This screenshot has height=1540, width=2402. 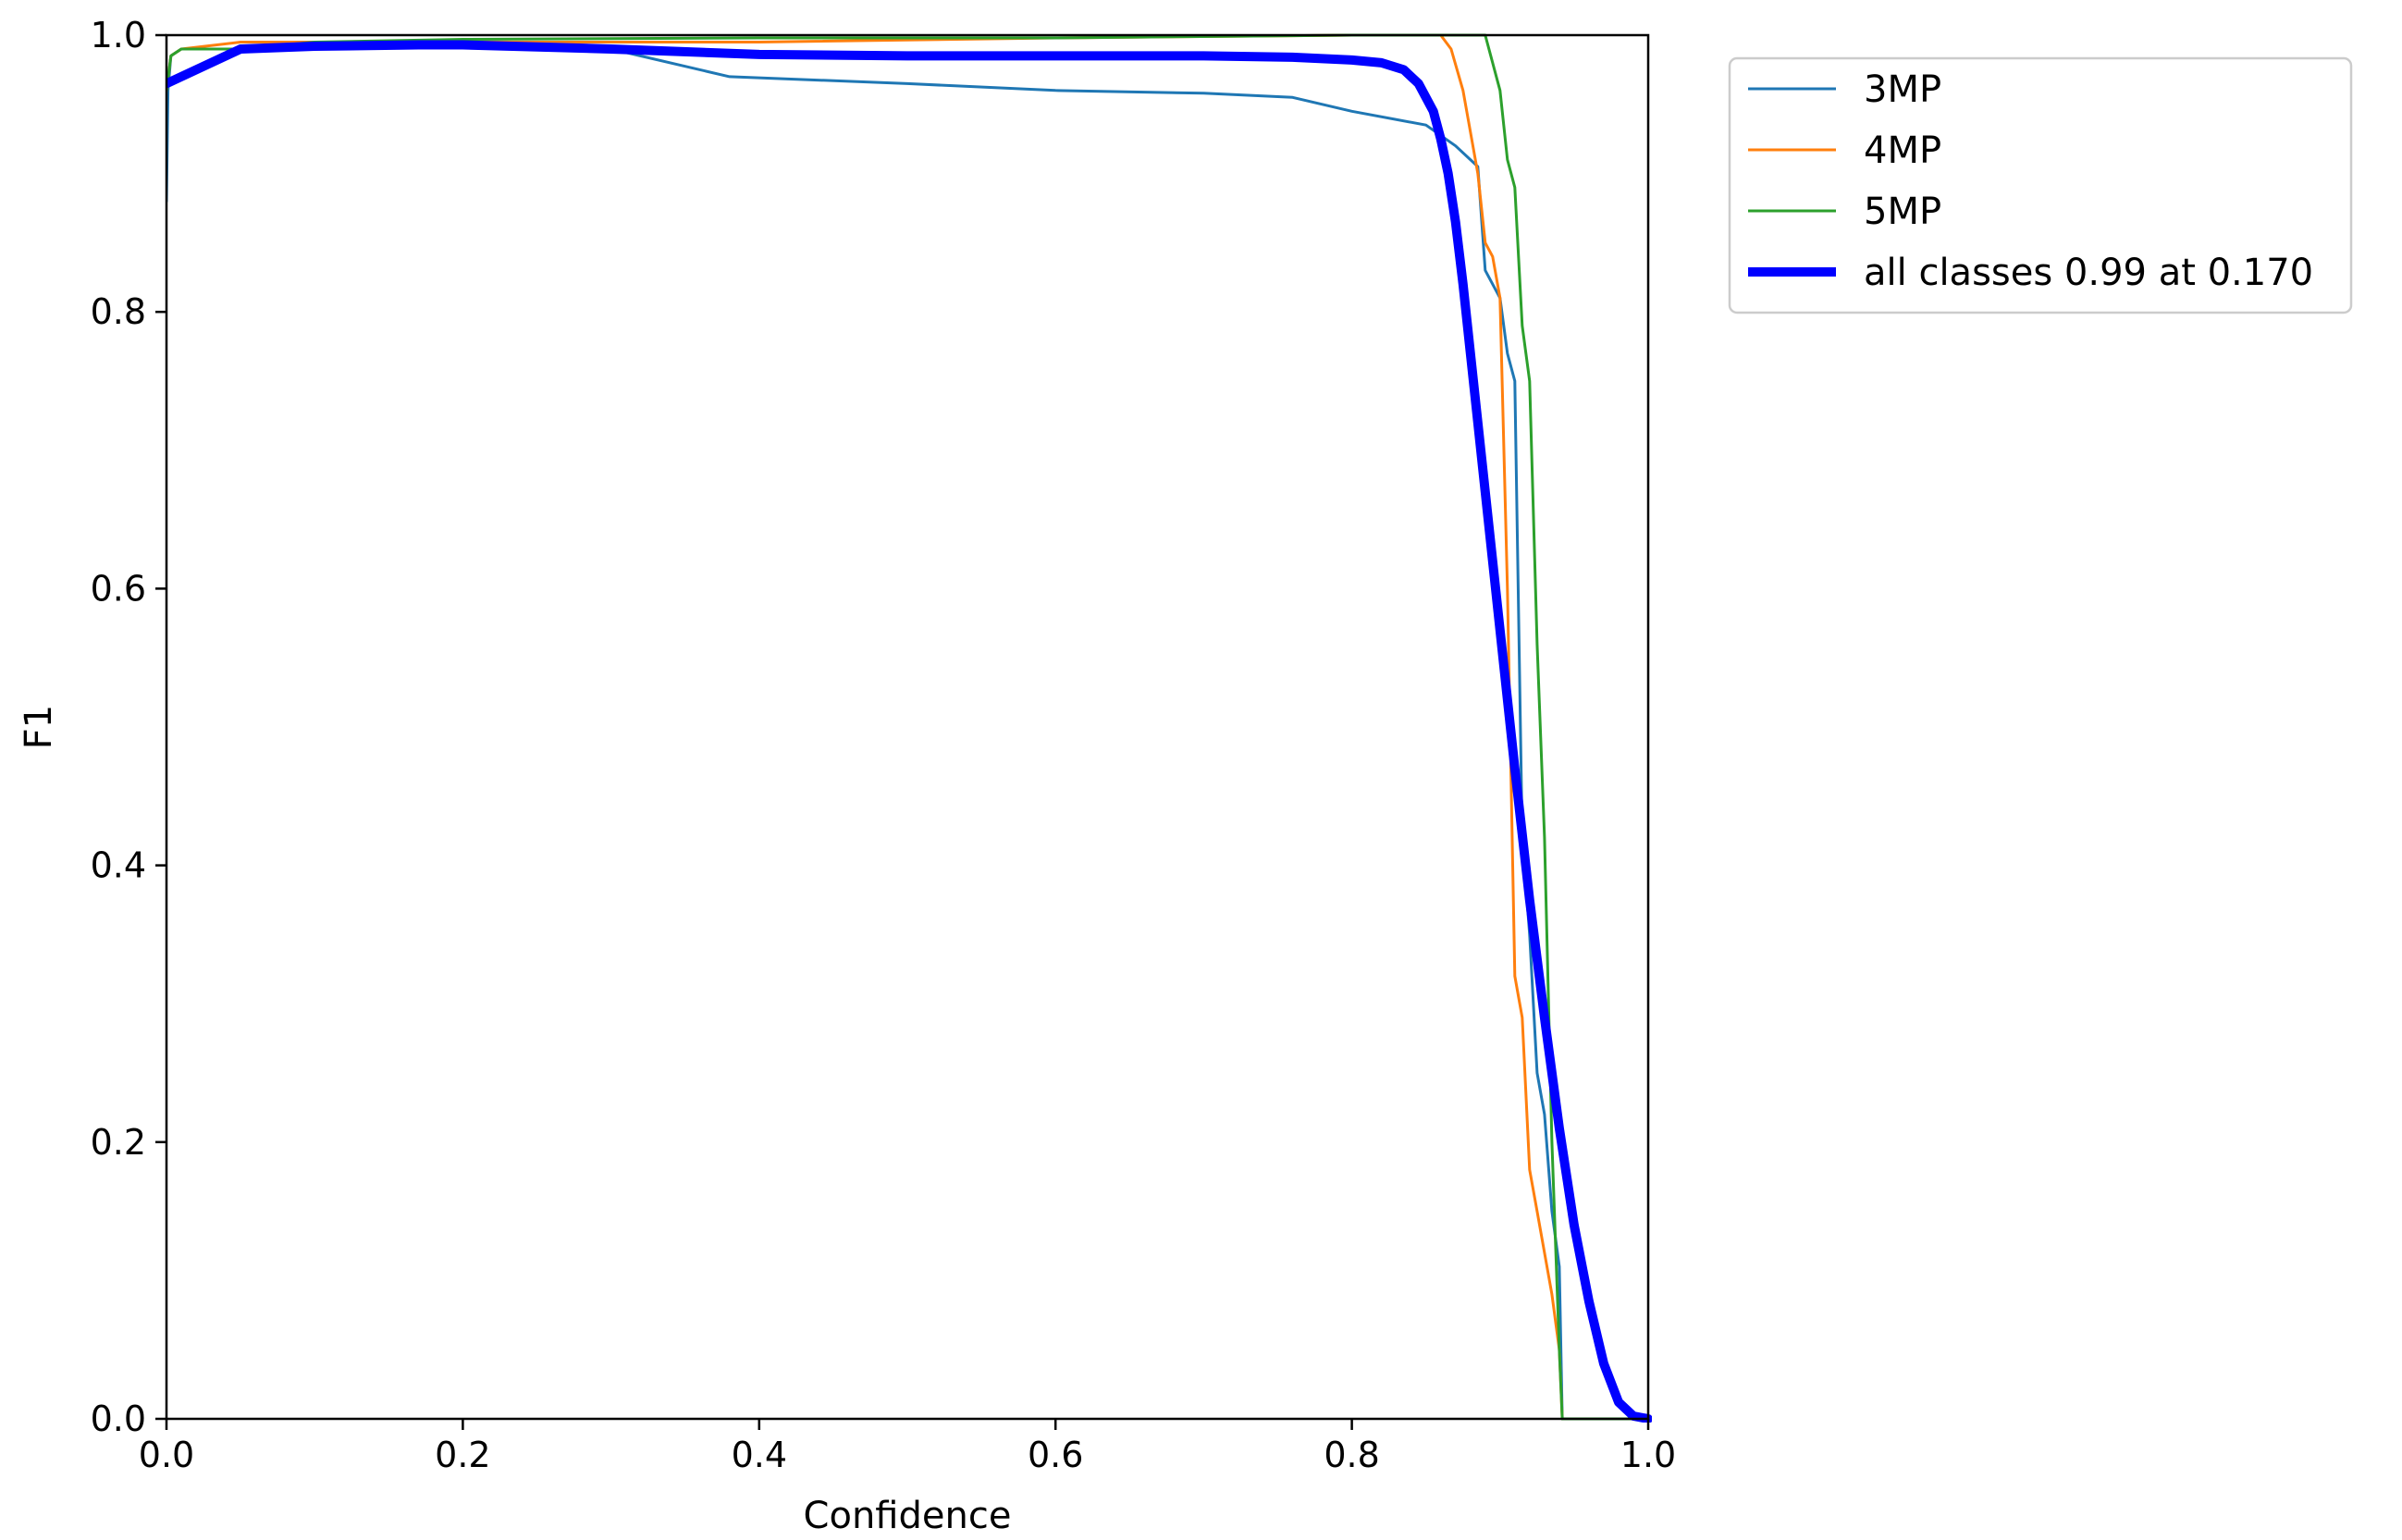 I want to click on x-axis-label: Confidence, so click(x=908, y=1516).